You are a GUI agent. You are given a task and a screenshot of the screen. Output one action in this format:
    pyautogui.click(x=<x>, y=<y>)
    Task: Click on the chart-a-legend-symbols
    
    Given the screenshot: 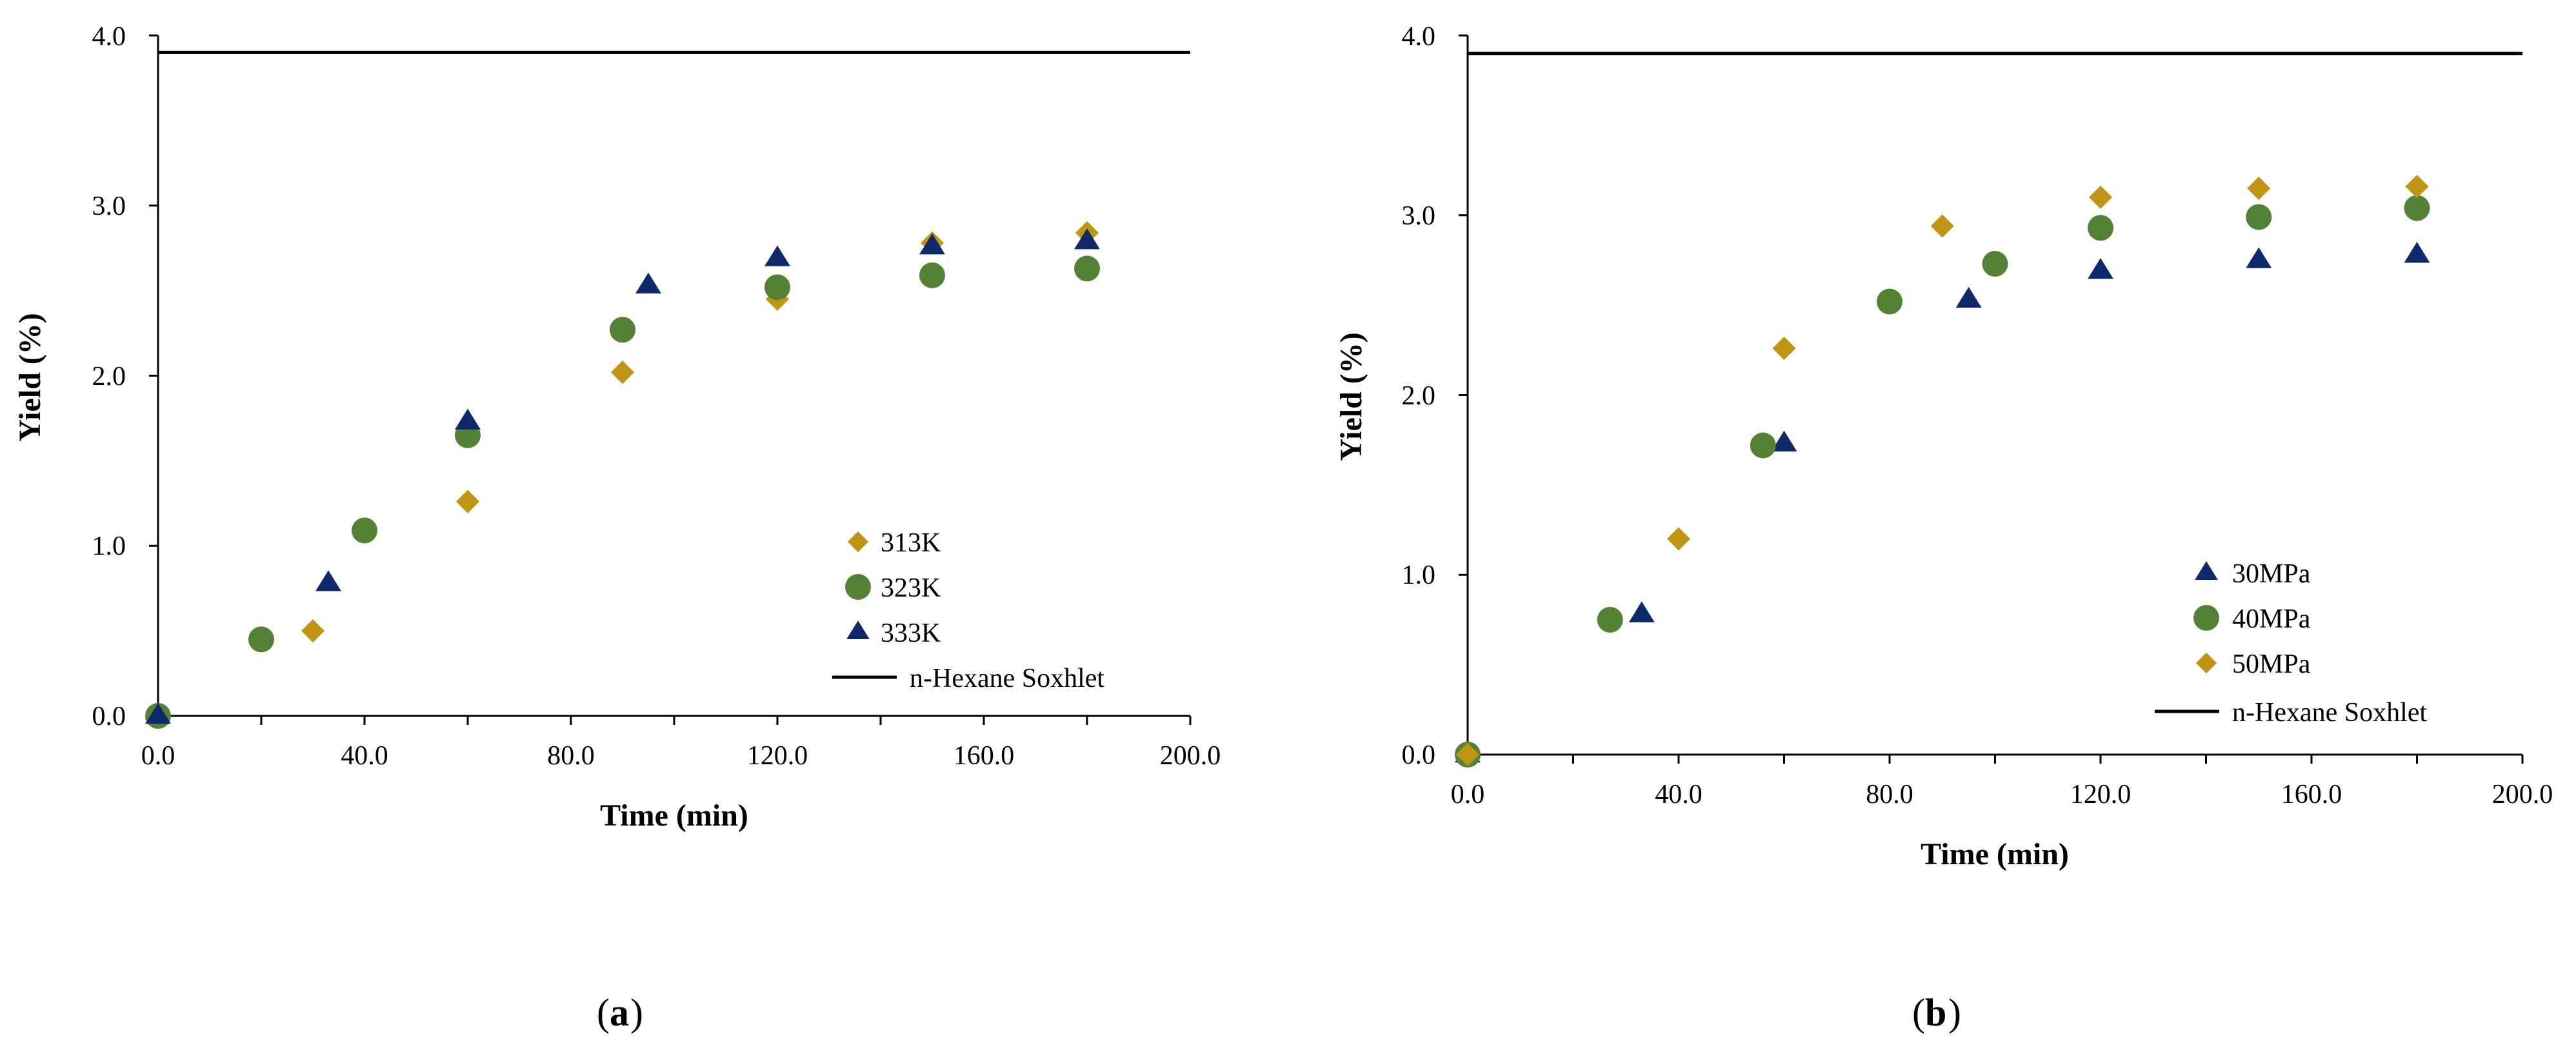 What is the action you would take?
    pyautogui.click(x=858, y=585)
    